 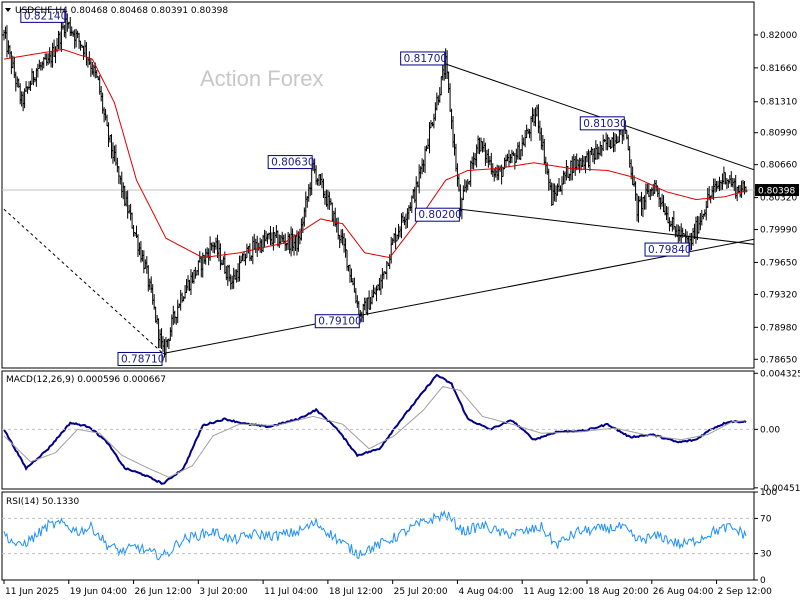 What do you see at coordinates (766, 555) in the screenshot?
I see `rsi-tick-label: 30` at bounding box center [766, 555].